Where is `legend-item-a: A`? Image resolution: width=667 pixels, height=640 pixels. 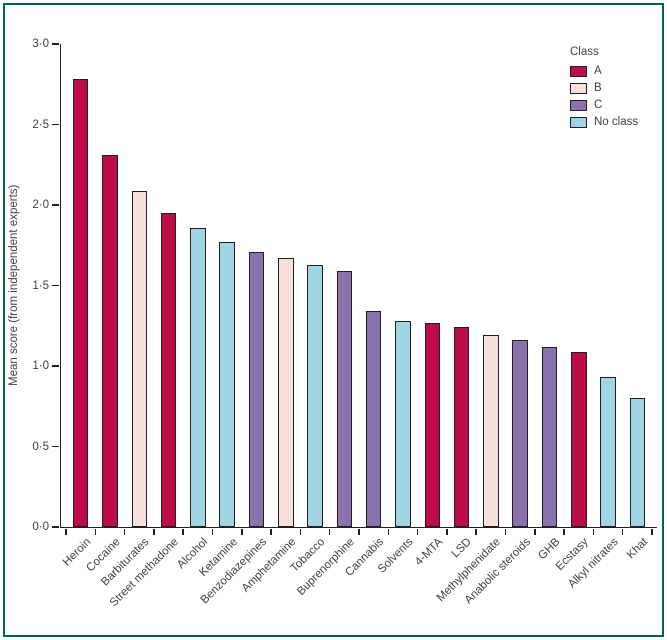 legend-item-a: A is located at coordinates (604, 71).